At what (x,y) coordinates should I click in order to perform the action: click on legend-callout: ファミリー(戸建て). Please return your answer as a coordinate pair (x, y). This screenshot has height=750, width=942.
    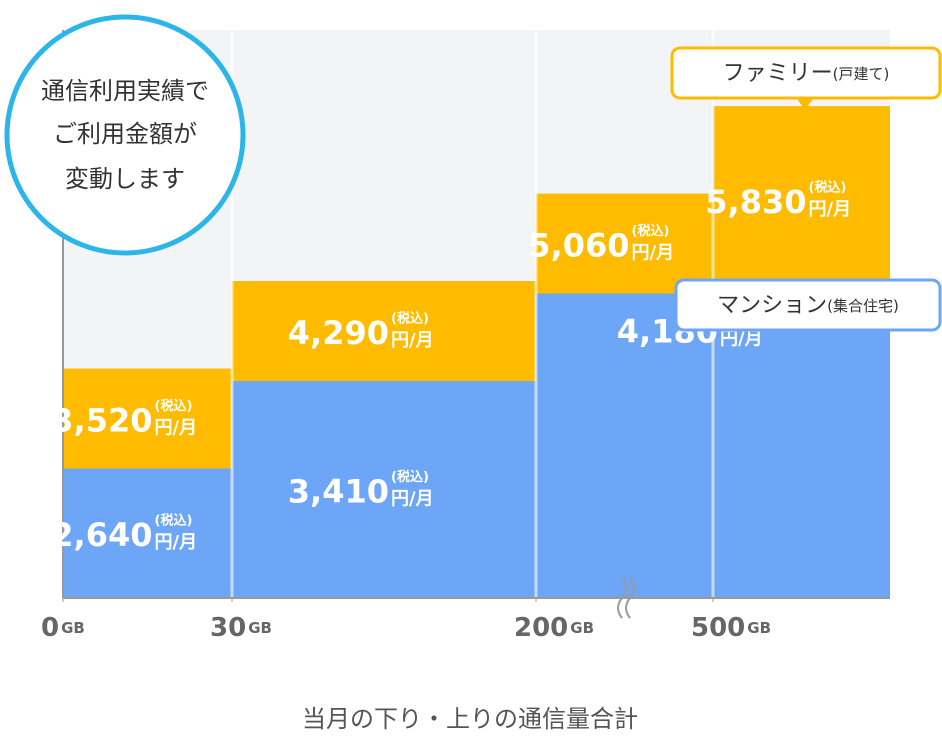
    Looking at the image, I should click on (806, 78).